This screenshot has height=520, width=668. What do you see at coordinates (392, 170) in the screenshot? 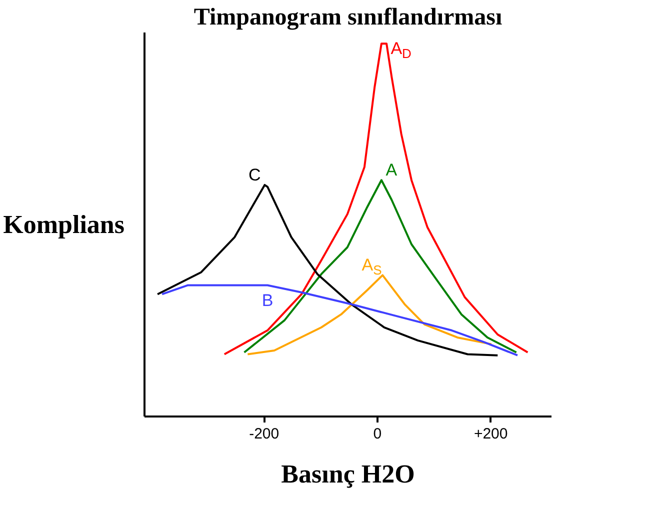
I see `series-label: A` at bounding box center [392, 170].